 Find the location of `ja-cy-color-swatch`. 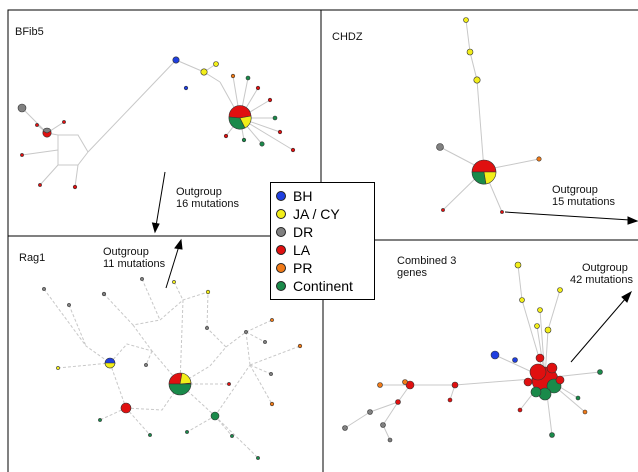

ja-cy-color-swatch is located at coordinates (281, 214).